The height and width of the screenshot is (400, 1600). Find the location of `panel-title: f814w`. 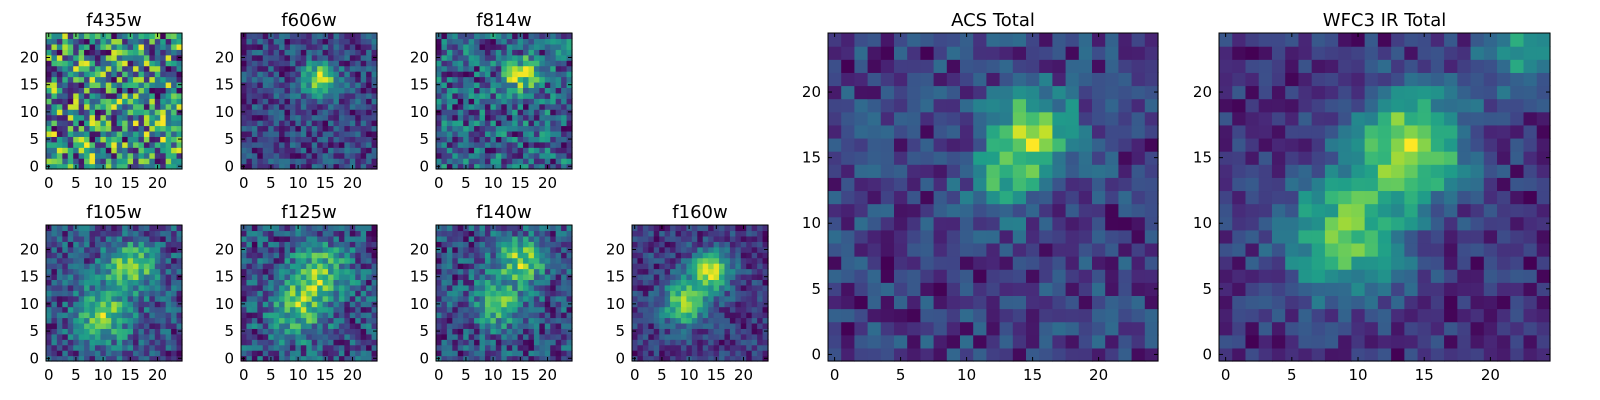

panel-title: f814w is located at coordinates (503, 20).